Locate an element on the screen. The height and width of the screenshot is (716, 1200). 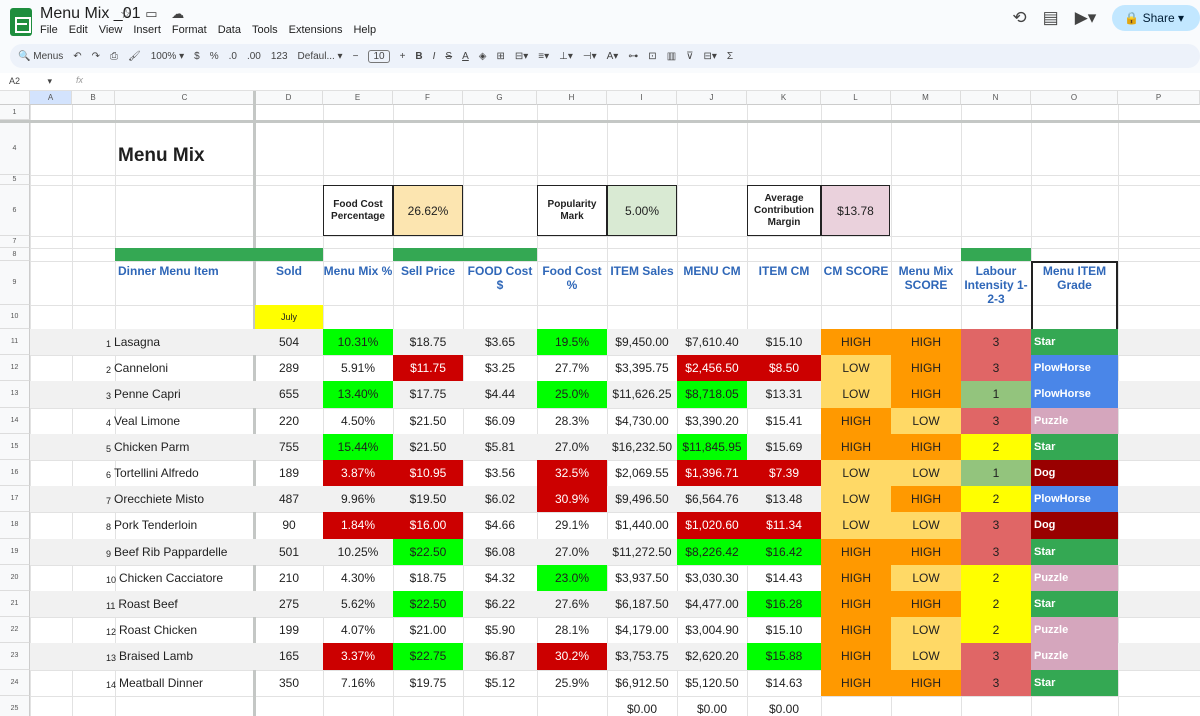
document-title: Menu Mix _01 is located at coordinates (90, 13).